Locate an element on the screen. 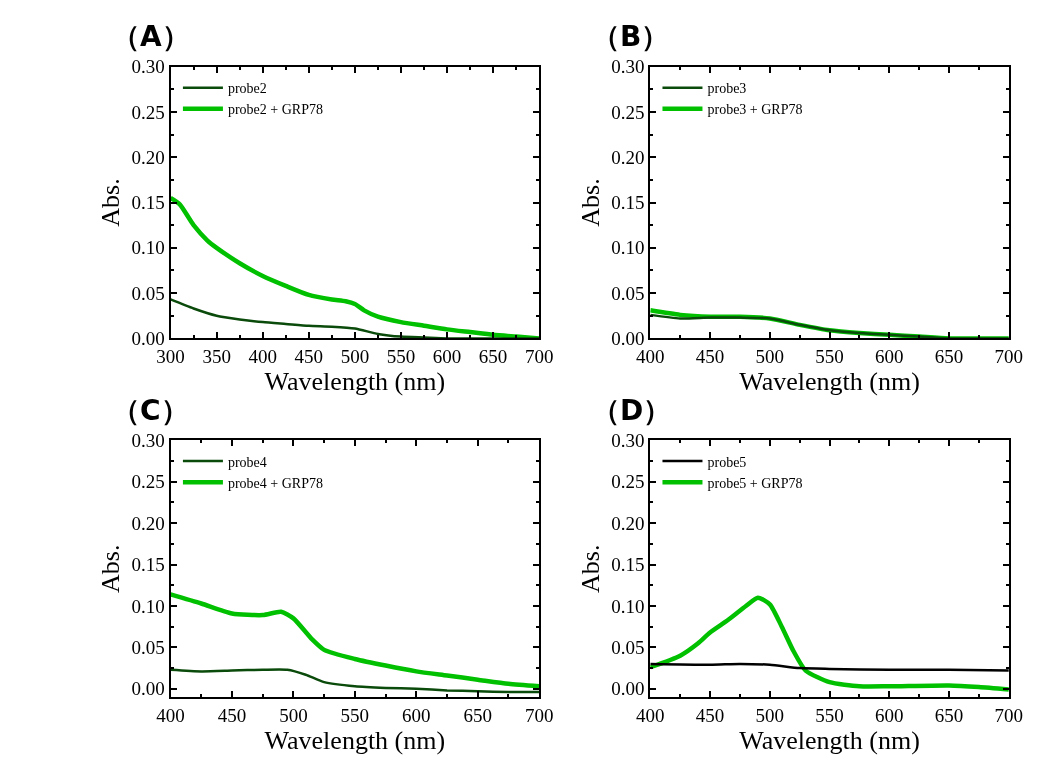 The width and height of the screenshot is (1038, 776). legend-label: probe5 + GRP78 is located at coordinates (755, 483).